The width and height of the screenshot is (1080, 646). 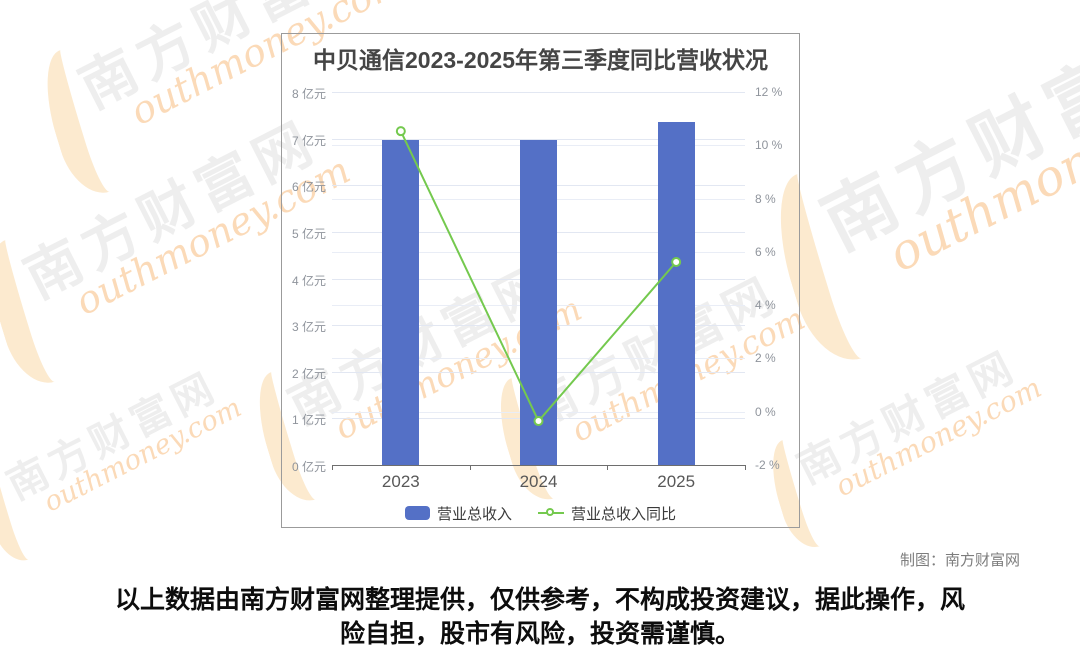 I want to click on growth-line-swatch-icon, so click(x=551, y=513).